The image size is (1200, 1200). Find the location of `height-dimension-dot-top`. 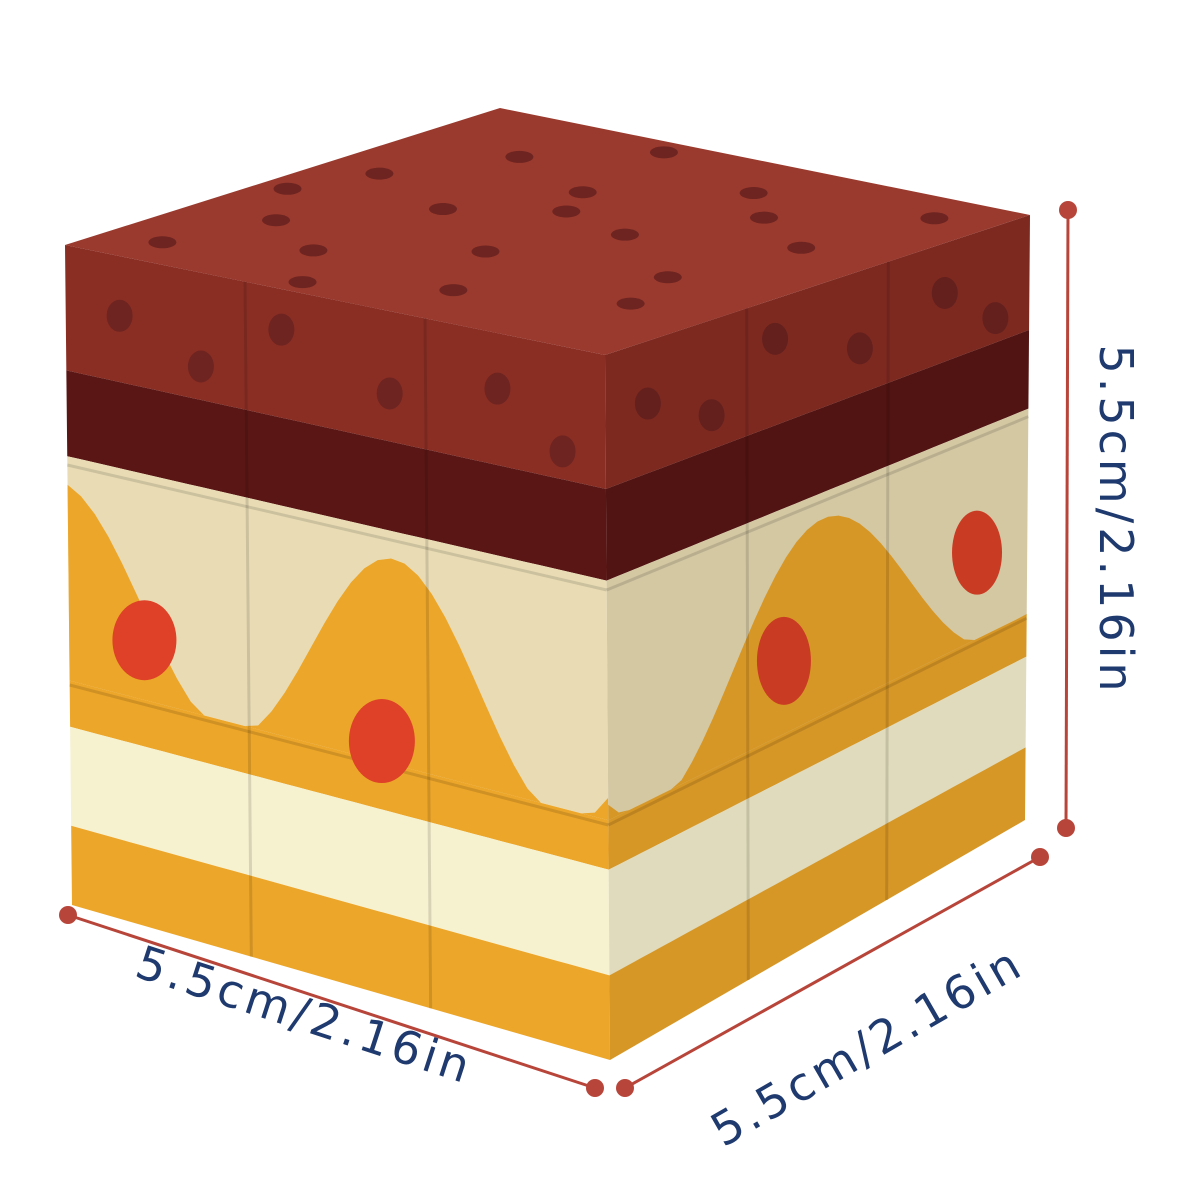

height-dimension-dot-top is located at coordinates (1068, 210).